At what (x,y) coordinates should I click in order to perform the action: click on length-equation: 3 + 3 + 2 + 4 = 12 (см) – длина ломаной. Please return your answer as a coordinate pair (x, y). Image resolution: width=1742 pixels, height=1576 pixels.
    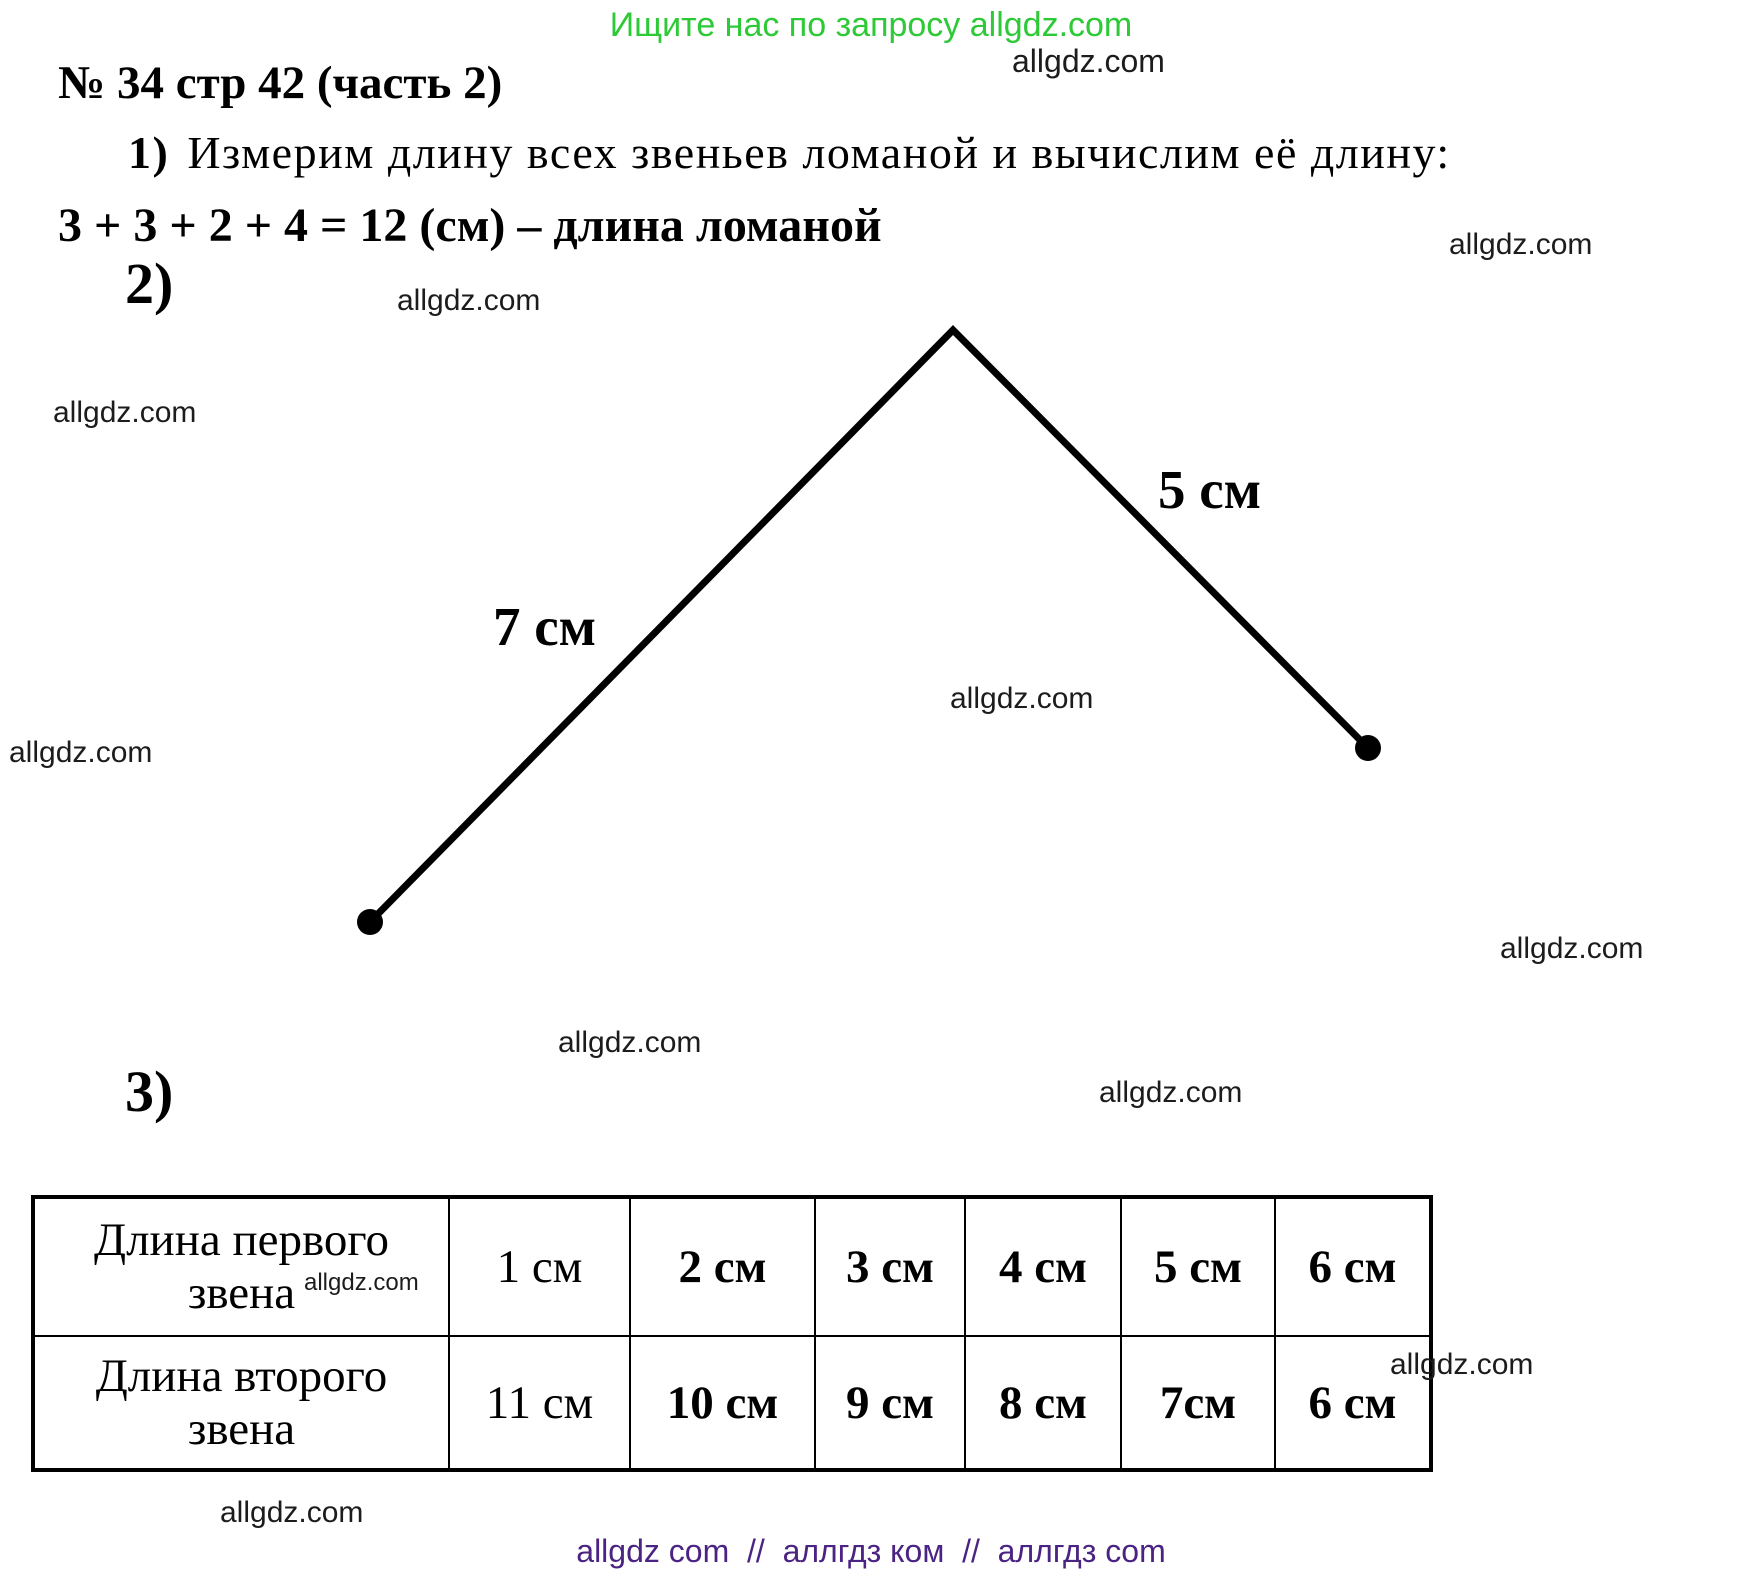
    Looking at the image, I should click on (470, 225).